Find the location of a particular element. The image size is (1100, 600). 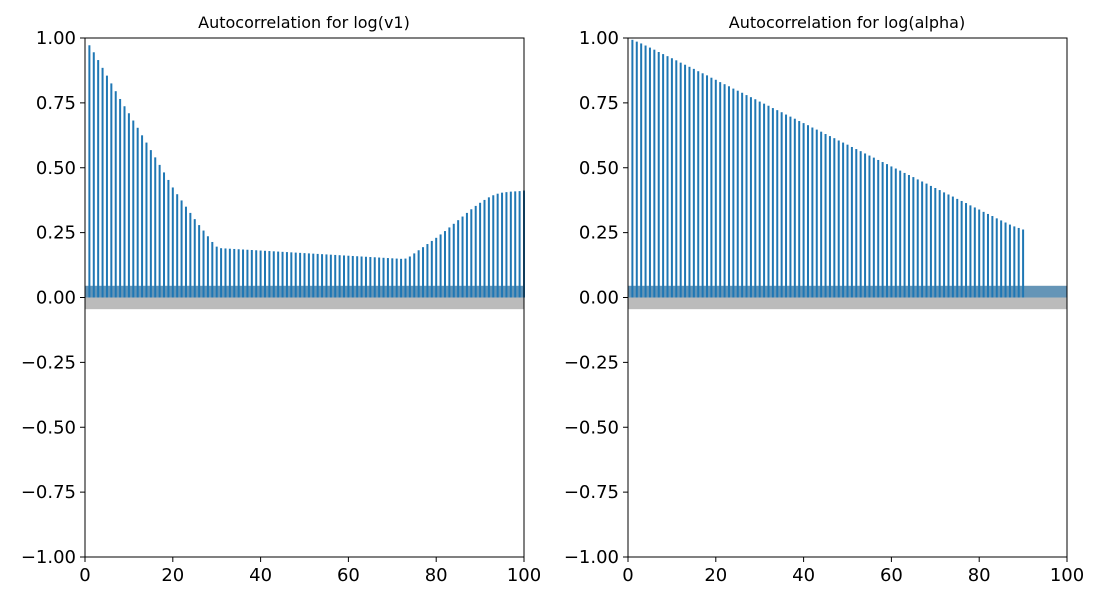

x-tick-label: 80 is located at coordinates (436, 575).